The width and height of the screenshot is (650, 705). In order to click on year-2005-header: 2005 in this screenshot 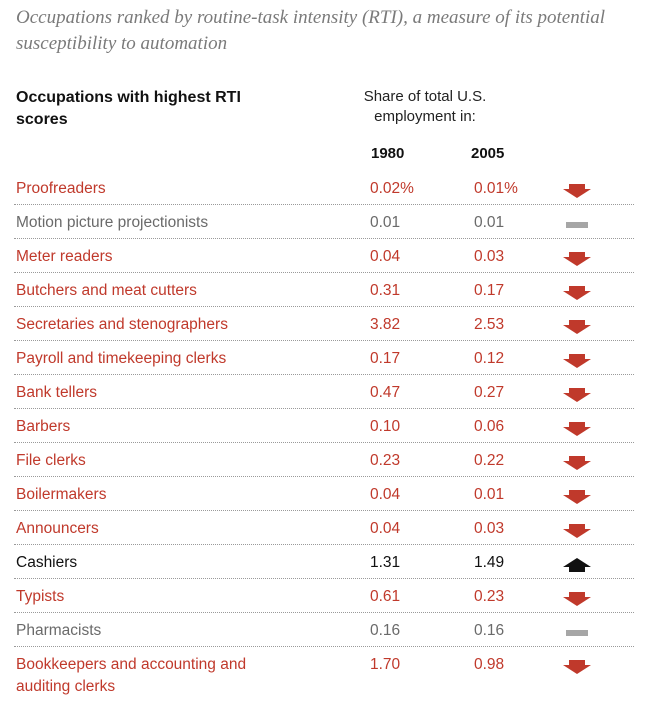, I will do `click(488, 153)`.